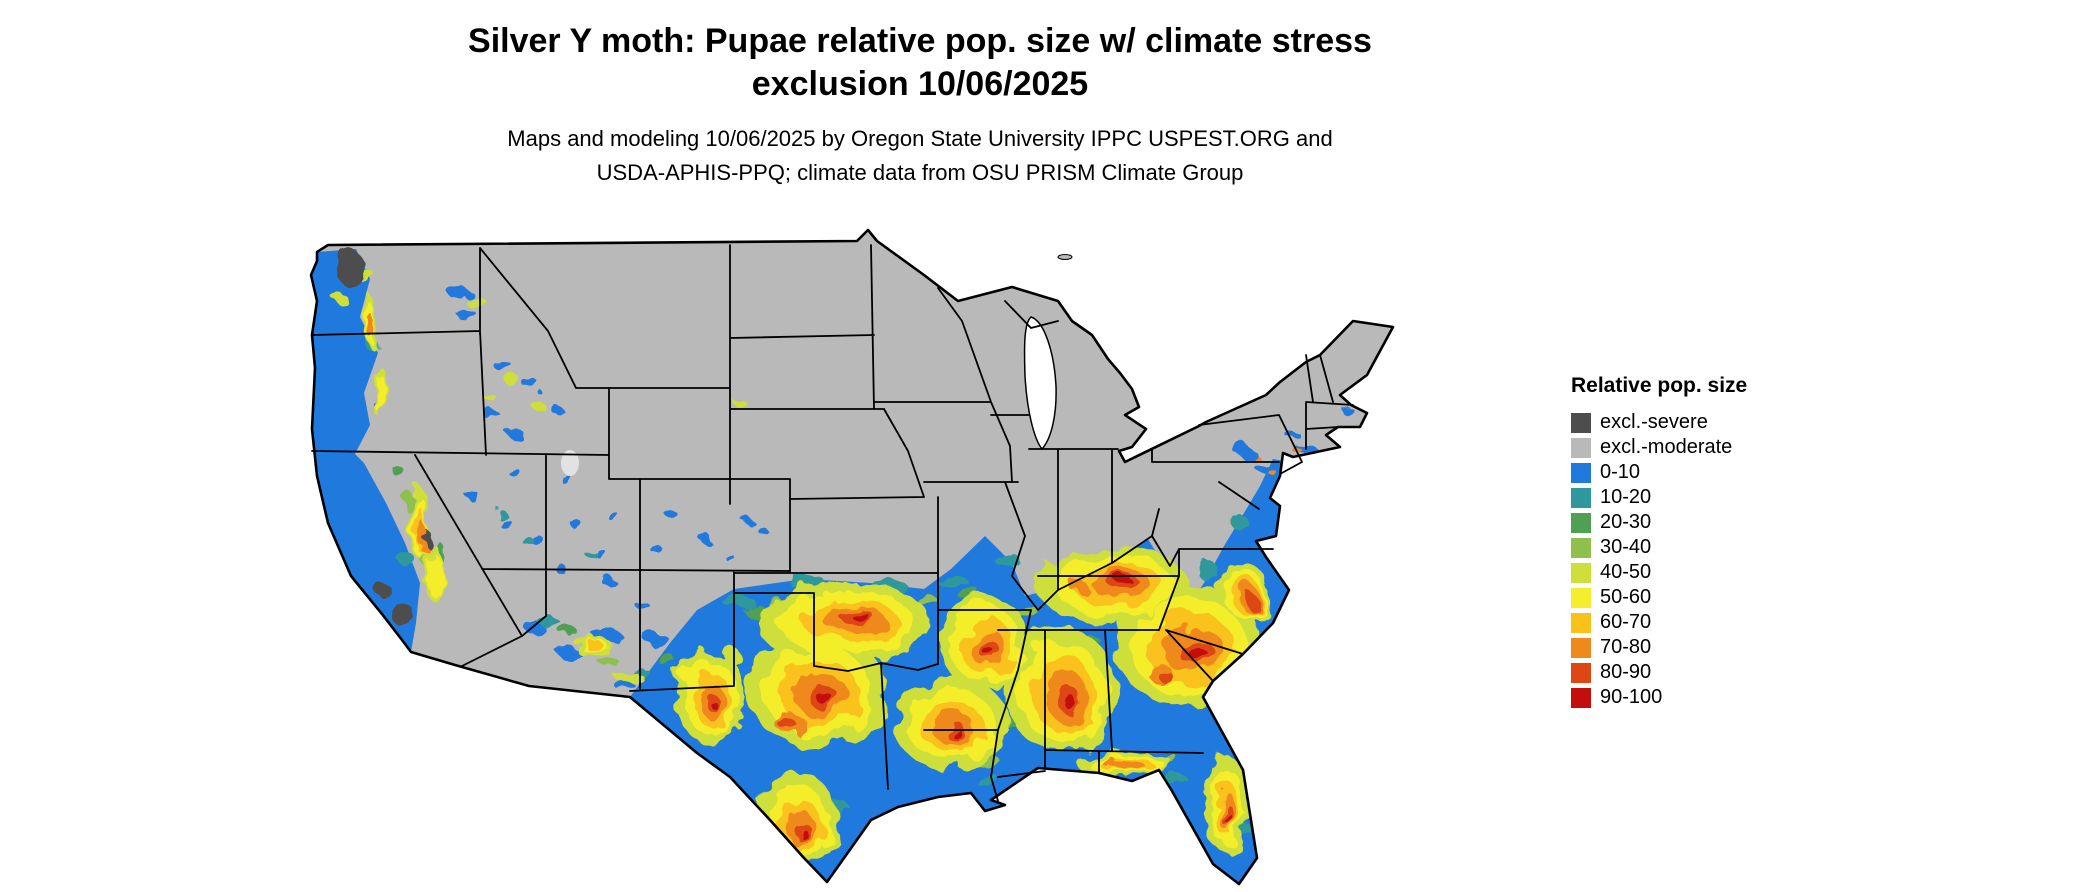  Describe the element at coordinates (1659, 572) in the screenshot. I see `legend-item: 40-50` at that location.